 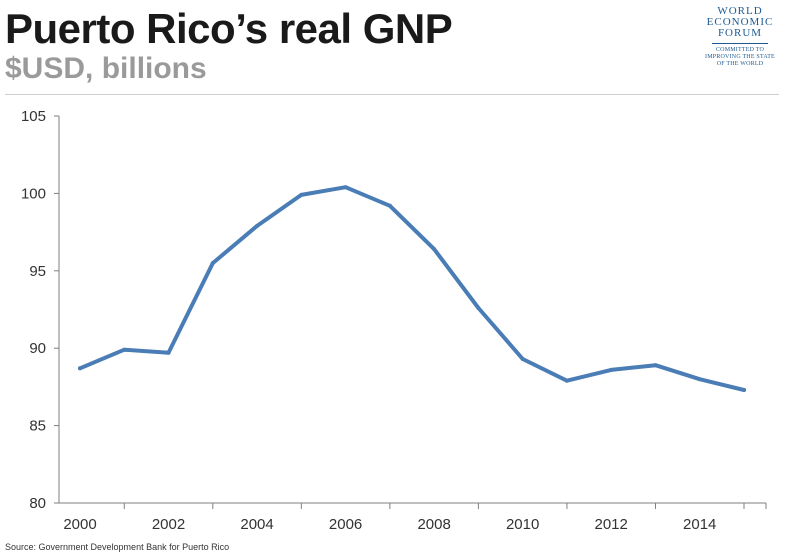 I want to click on logo-line-economic: ECONOMIC, so click(x=740, y=22).